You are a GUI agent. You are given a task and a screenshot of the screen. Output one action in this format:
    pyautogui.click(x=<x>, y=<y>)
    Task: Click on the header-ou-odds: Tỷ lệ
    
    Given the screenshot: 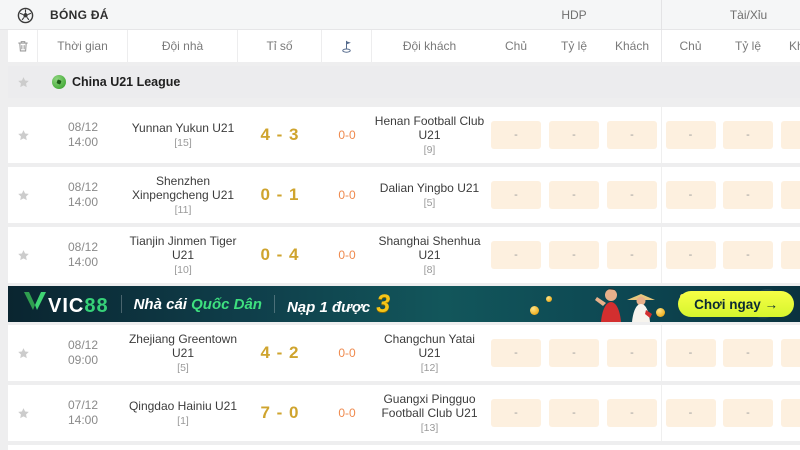 What is the action you would take?
    pyautogui.click(x=747, y=46)
    